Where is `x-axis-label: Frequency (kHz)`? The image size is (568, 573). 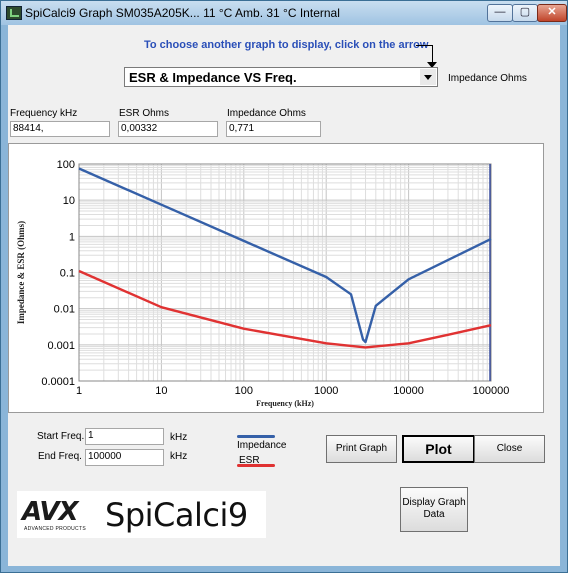 x-axis-label: Frequency (kHz) is located at coordinates (285, 403).